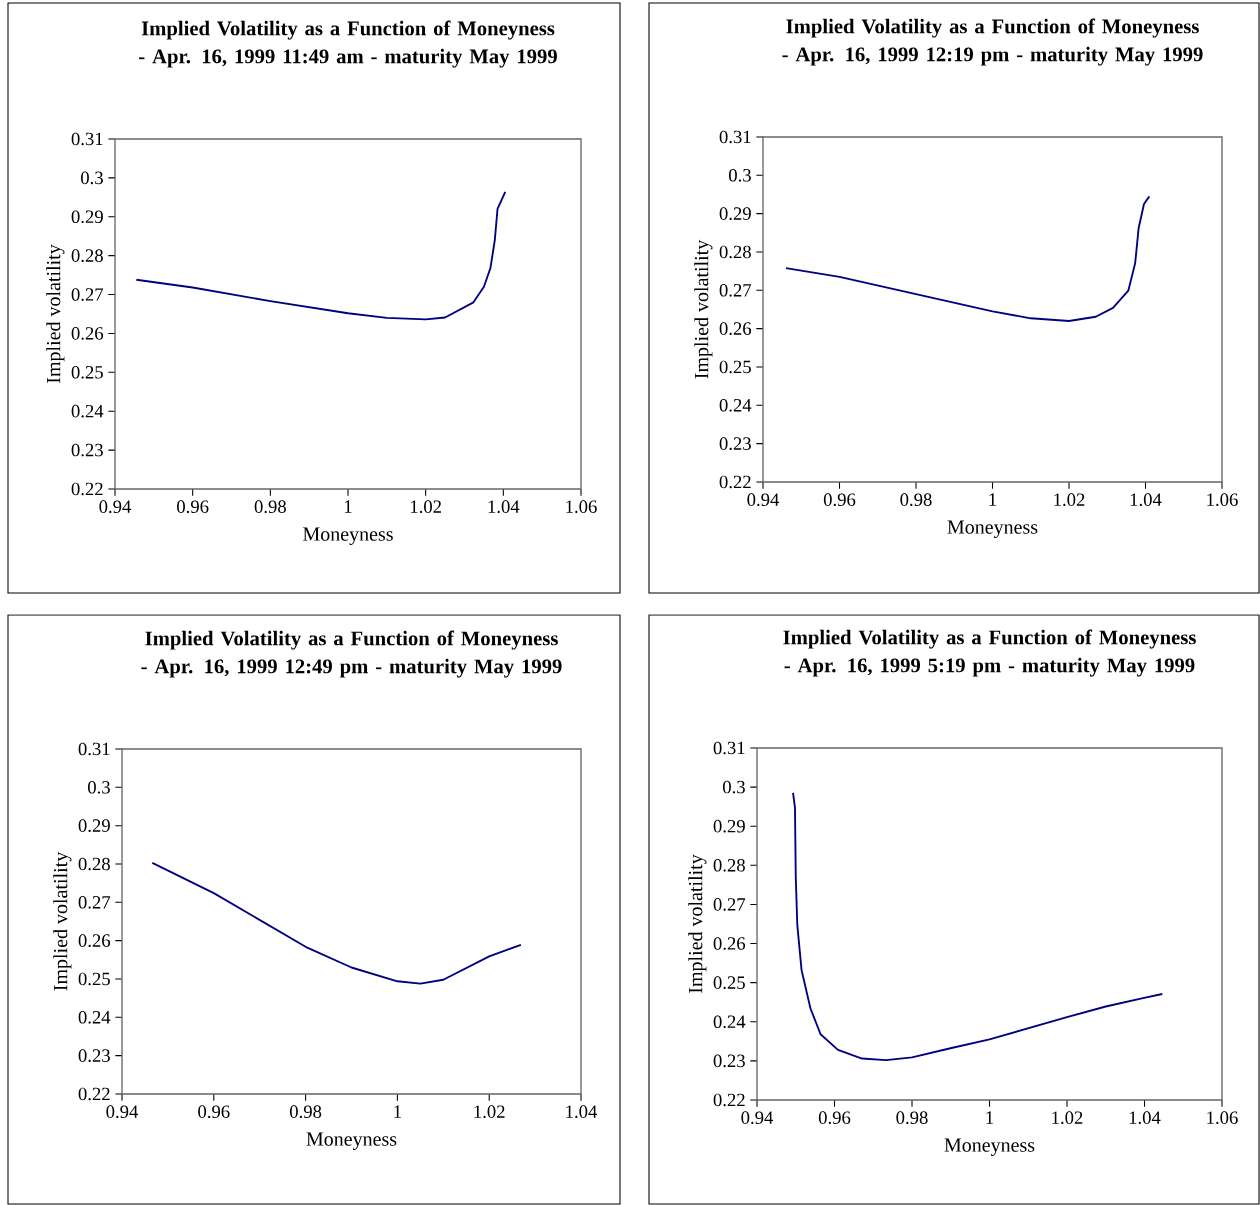  What do you see at coordinates (992, 42) in the screenshot?
I see `chart-title: Implied Volatility as a Function of Moneyness - Apr. 16, 1999 12:19 pm - maturity May 1999` at bounding box center [992, 42].